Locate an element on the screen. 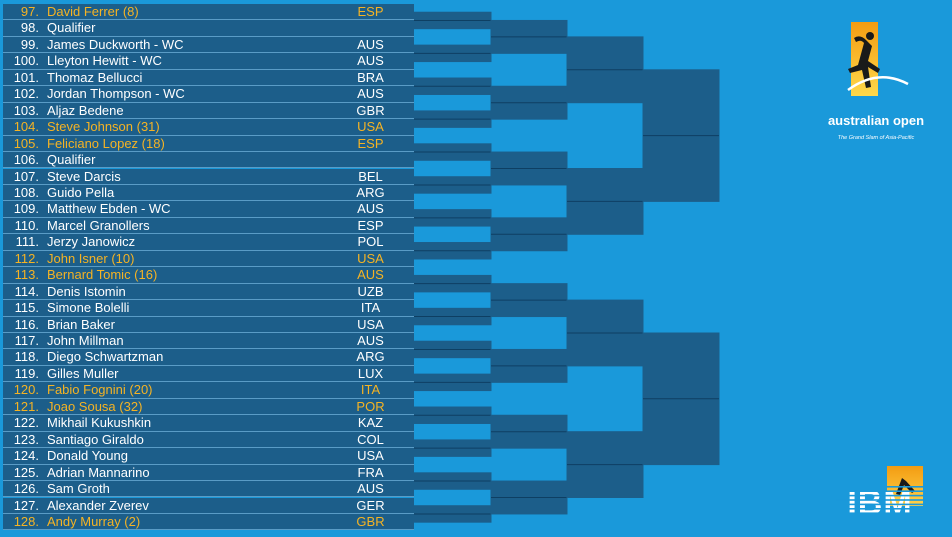 This screenshot has width=952, height=537. draw-number: 122. is located at coordinates (26, 423).